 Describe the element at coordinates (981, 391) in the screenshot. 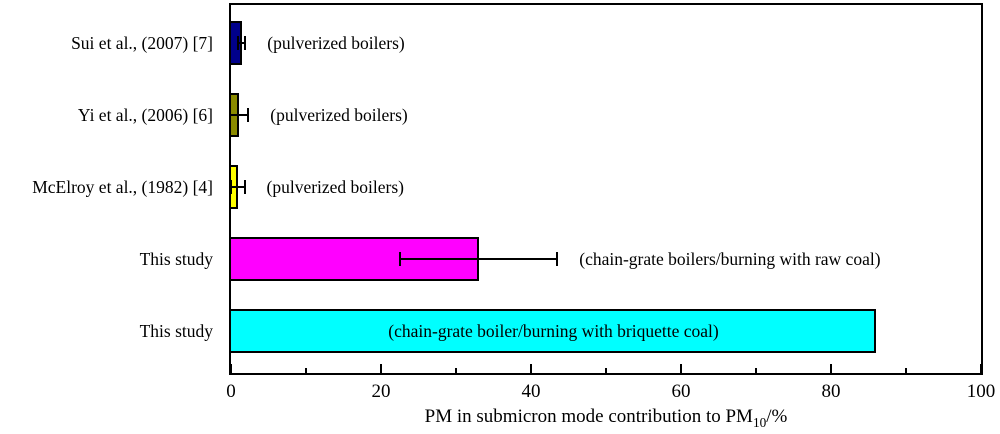

I see `x-tick-label: 100` at that location.